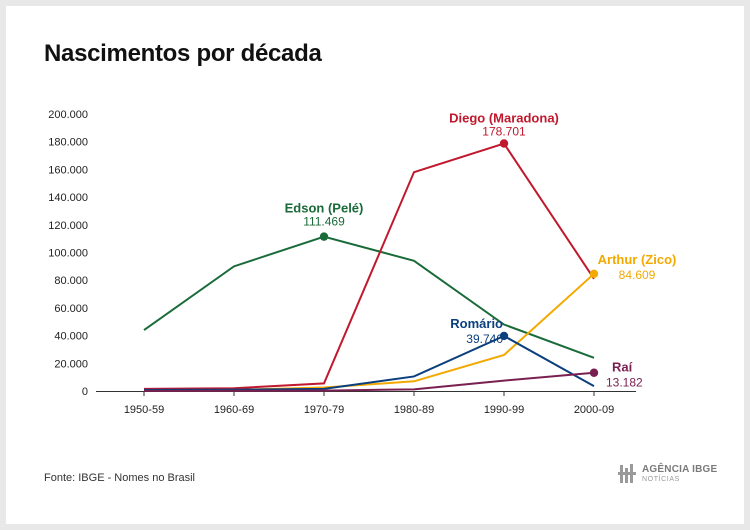  I want to click on series-name-label: Edson (Pelé), so click(324, 208).